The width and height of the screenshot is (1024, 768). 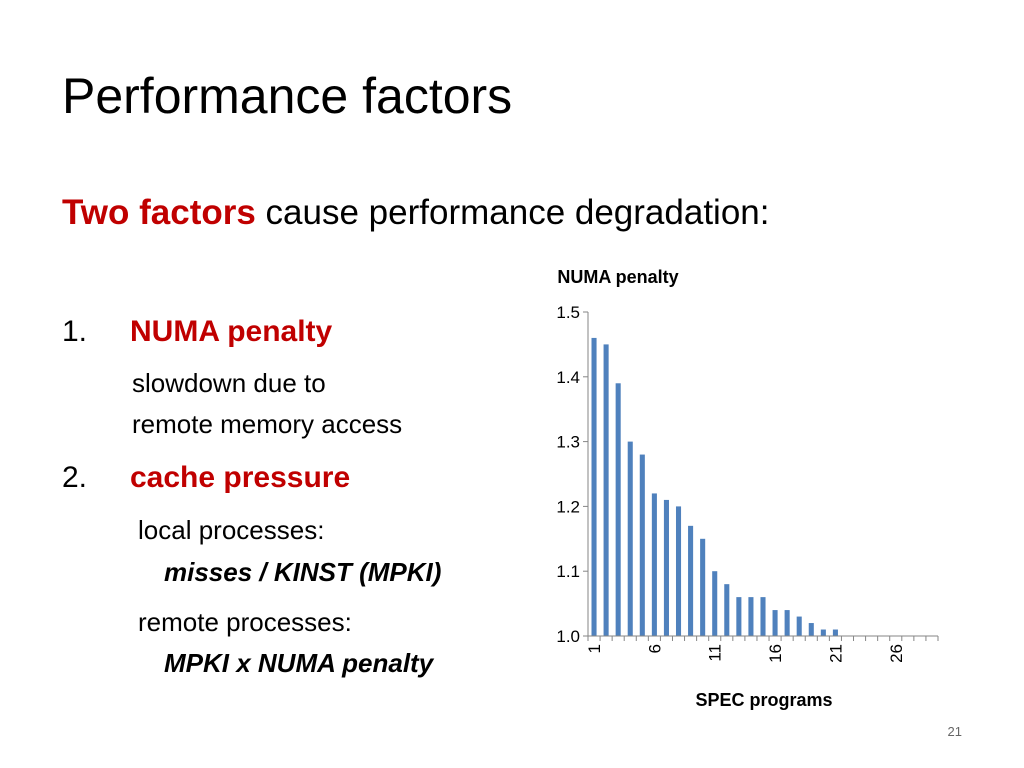 What do you see at coordinates (763, 700) in the screenshot?
I see `x-axis-label: SPEC programs` at bounding box center [763, 700].